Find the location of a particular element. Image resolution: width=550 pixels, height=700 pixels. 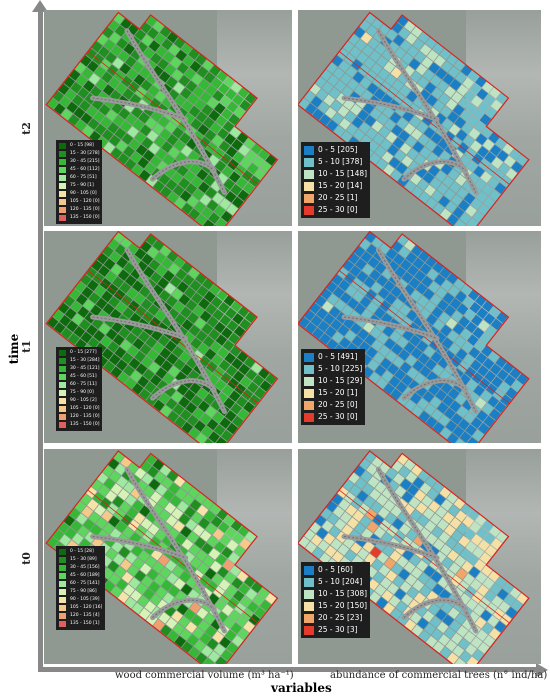

legend-label: 0 - 15 [277] is located at coordinates (83, 352).